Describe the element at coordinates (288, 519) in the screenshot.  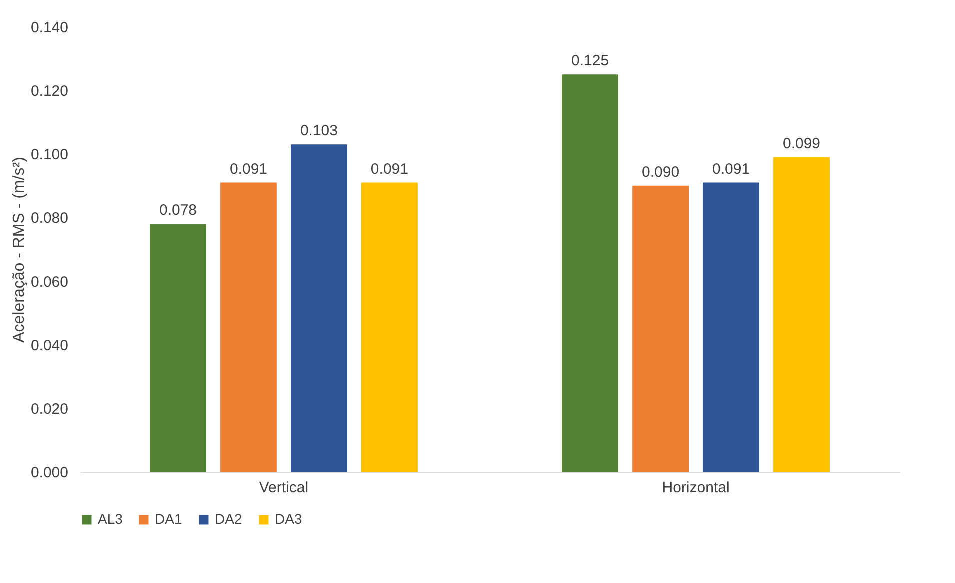
I see `legend-label: DA3` at that location.